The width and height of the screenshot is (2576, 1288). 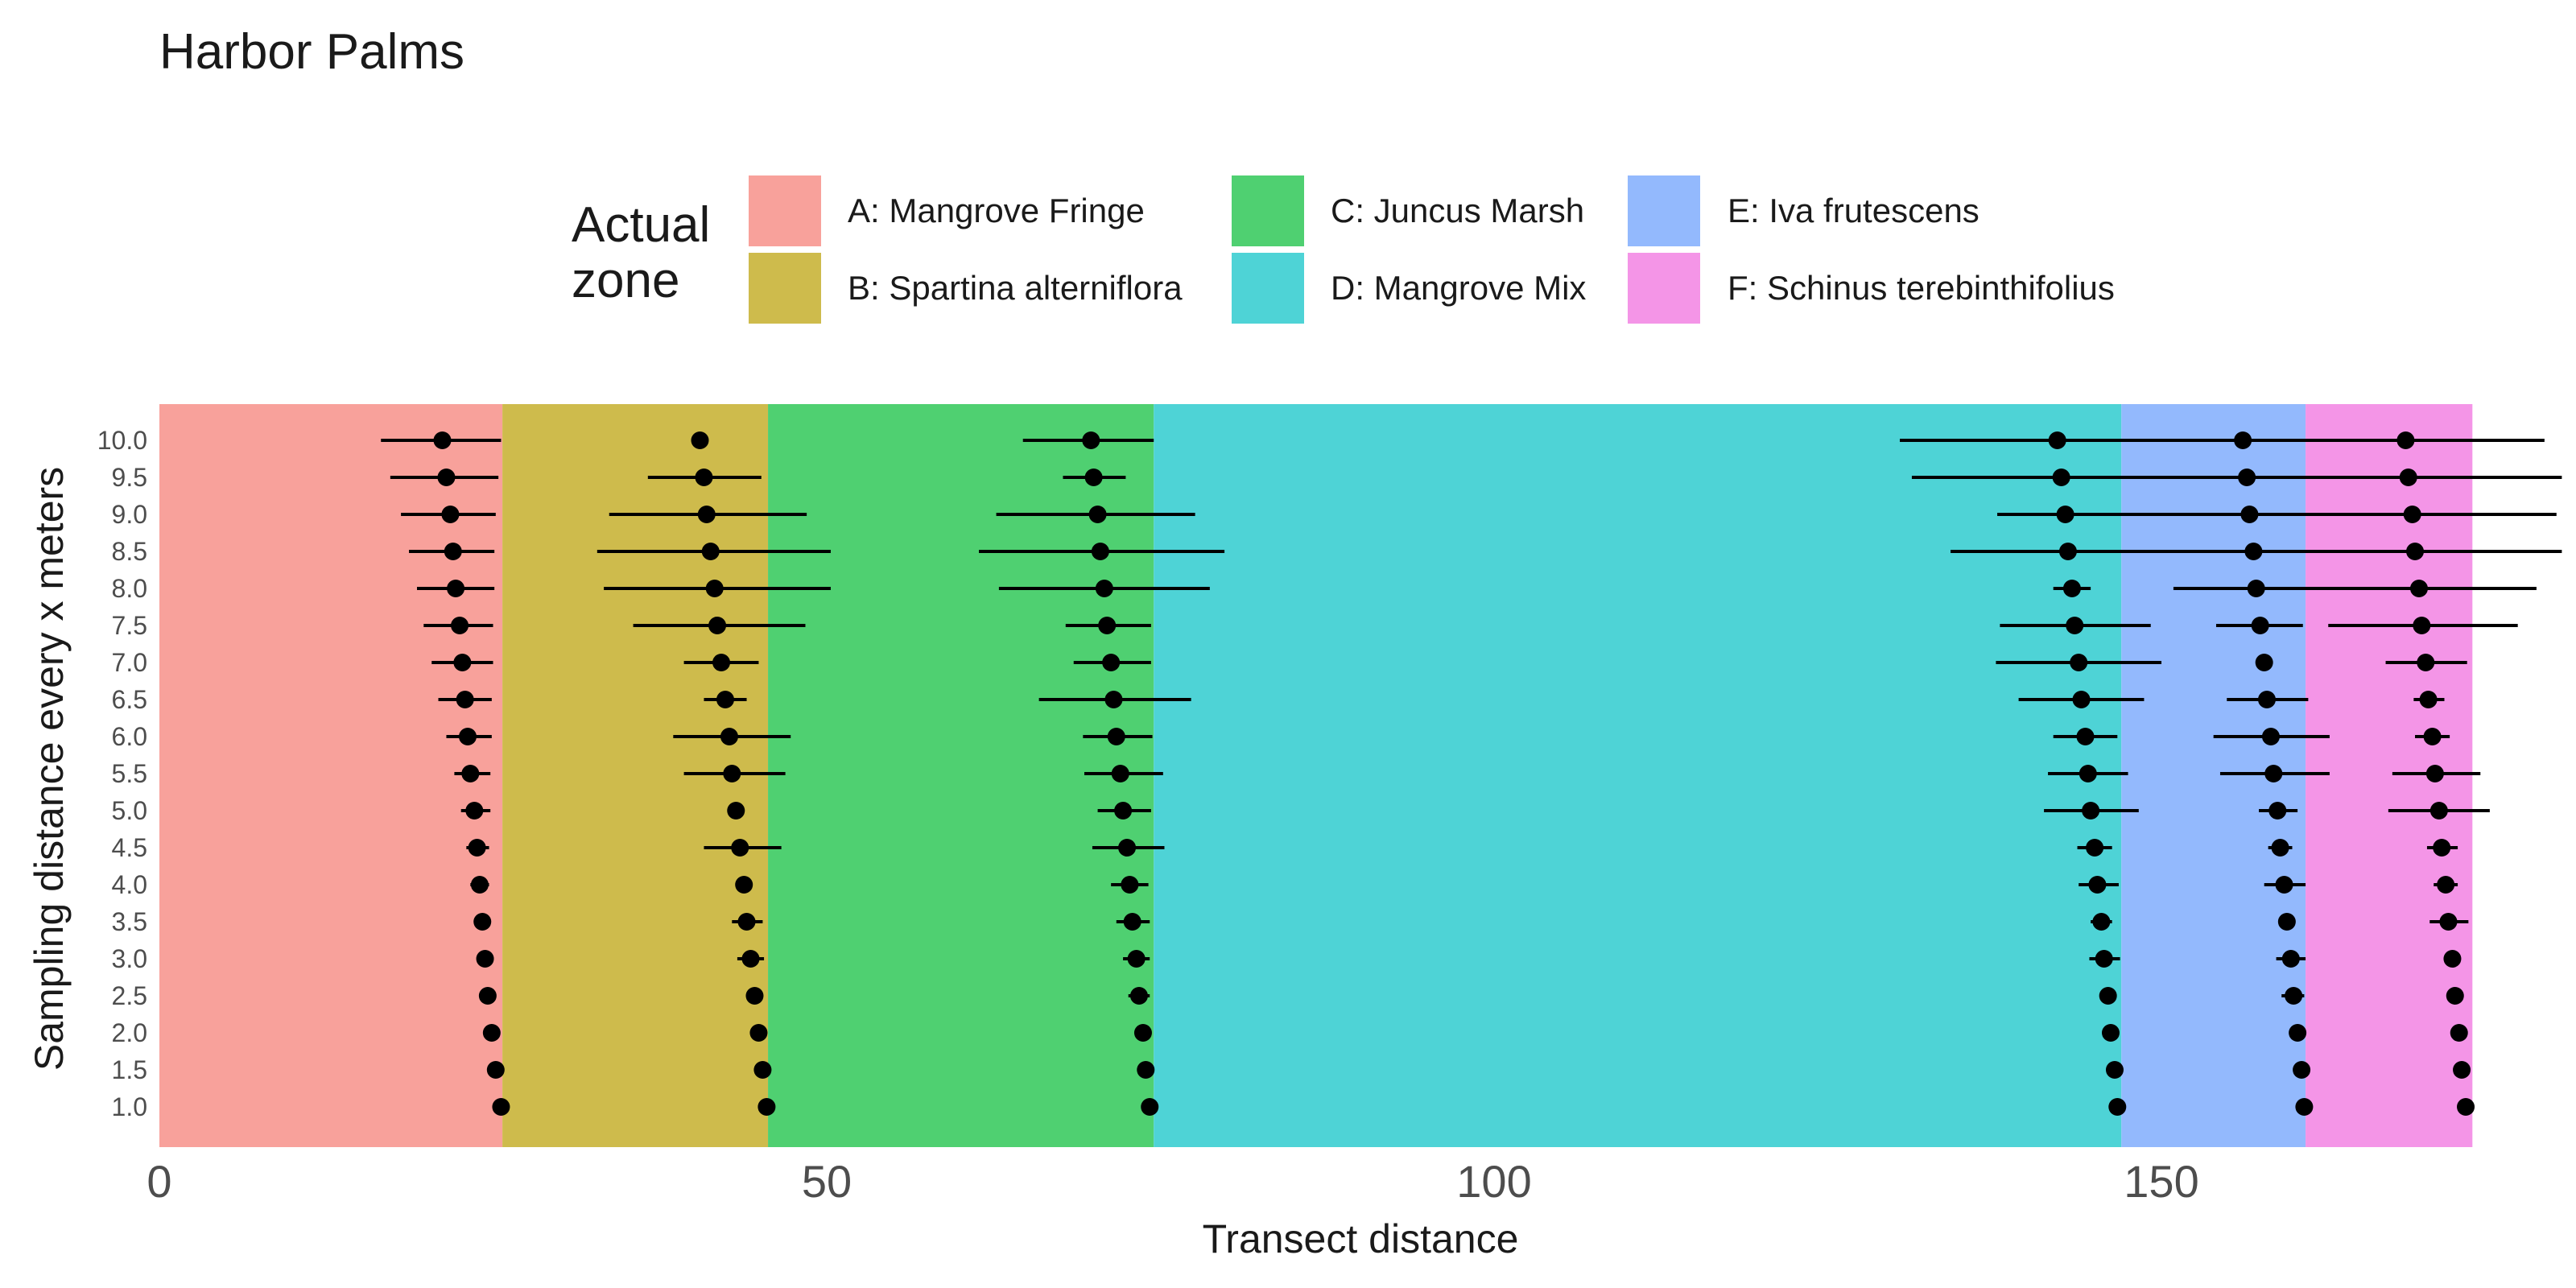 I want to click on y-tick-label: 2.0, so click(x=129, y=1032).